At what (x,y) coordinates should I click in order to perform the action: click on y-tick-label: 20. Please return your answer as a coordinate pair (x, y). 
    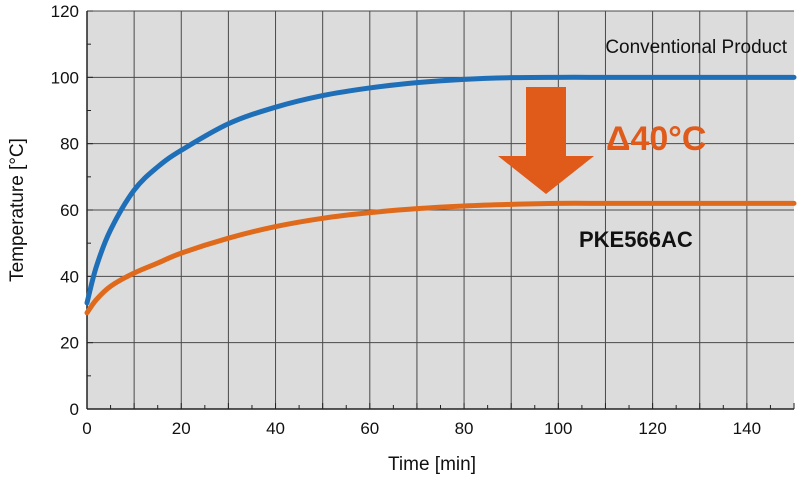
    Looking at the image, I should click on (69, 343).